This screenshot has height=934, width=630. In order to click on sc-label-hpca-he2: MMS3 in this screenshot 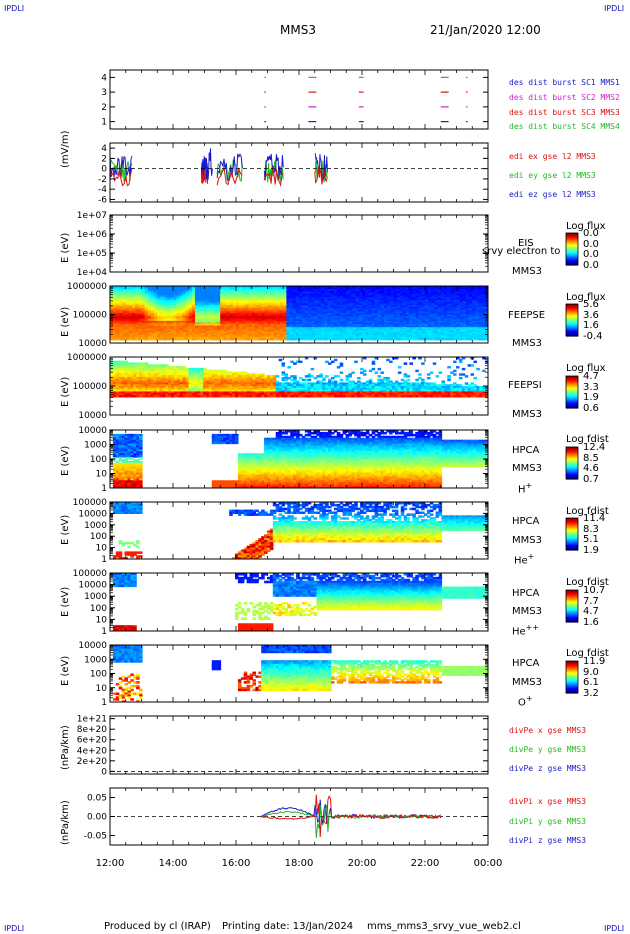, I will do `click(527, 611)`.